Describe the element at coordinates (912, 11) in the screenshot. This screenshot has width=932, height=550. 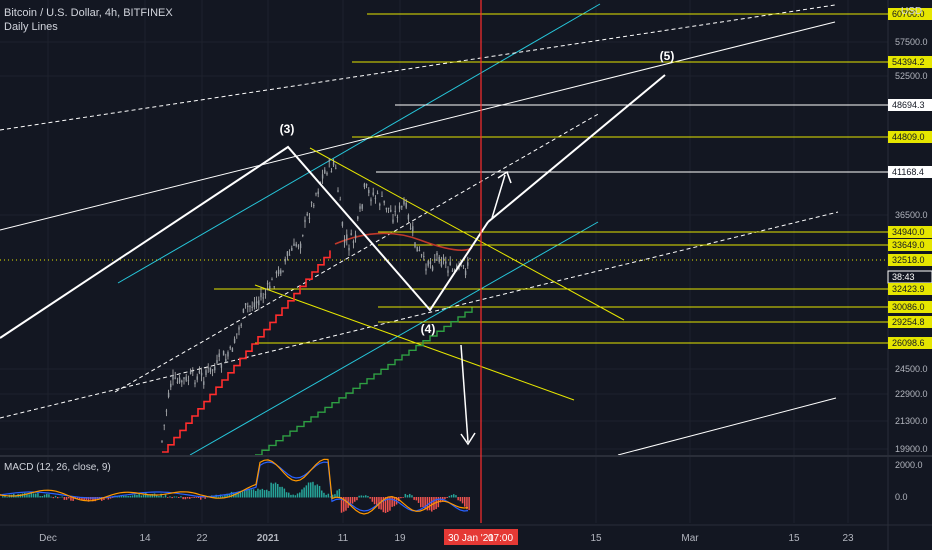
I see `currency-label: USD` at that location.